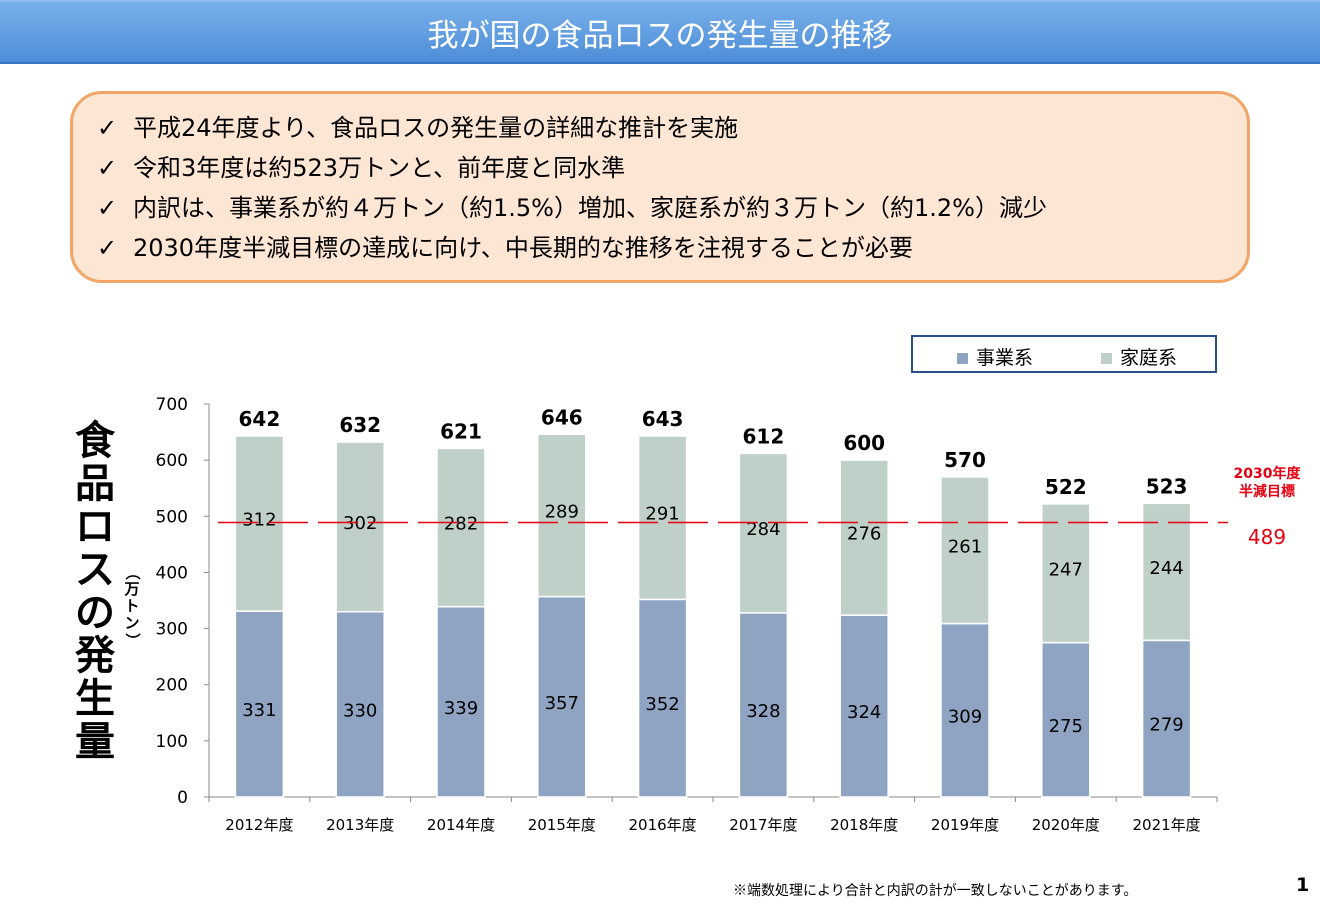 This screenshot has width=1320, height=914. What do you see at coordinates (172, 461) in the screenshot?
I see `y-tick-label: 600` at bounding box center [172, 461].